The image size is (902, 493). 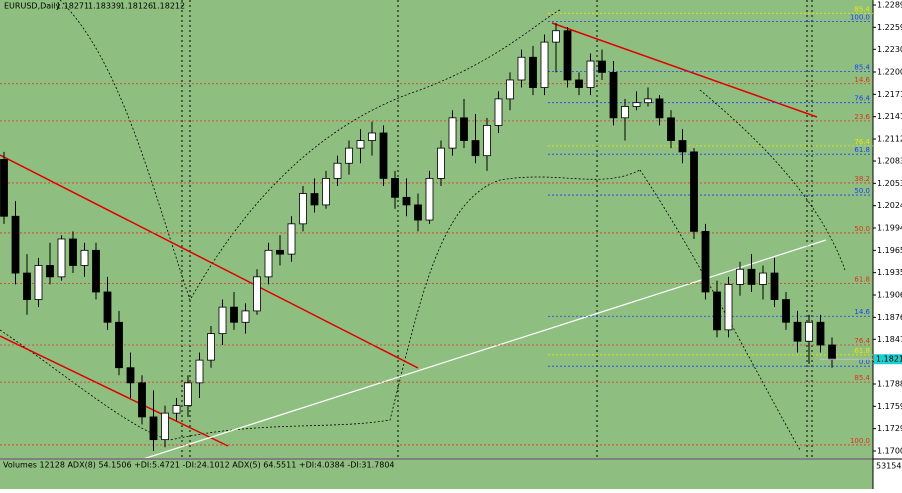 What do you see at coordinates (889, 116) in the screenshot?
I see `y-tick-label: 1.21415` at bounding box center [889, 116].